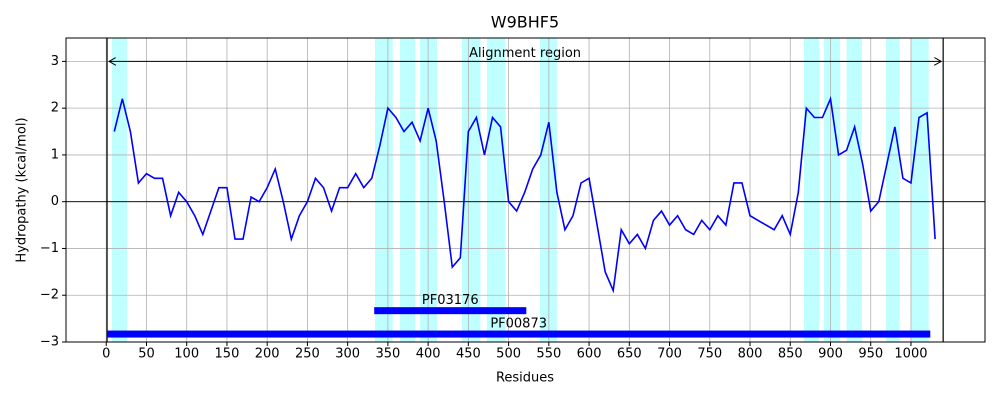  Describe the element at coordinates (450, 300) in the screenshot. I see `domain-label: PF03176` at that location.